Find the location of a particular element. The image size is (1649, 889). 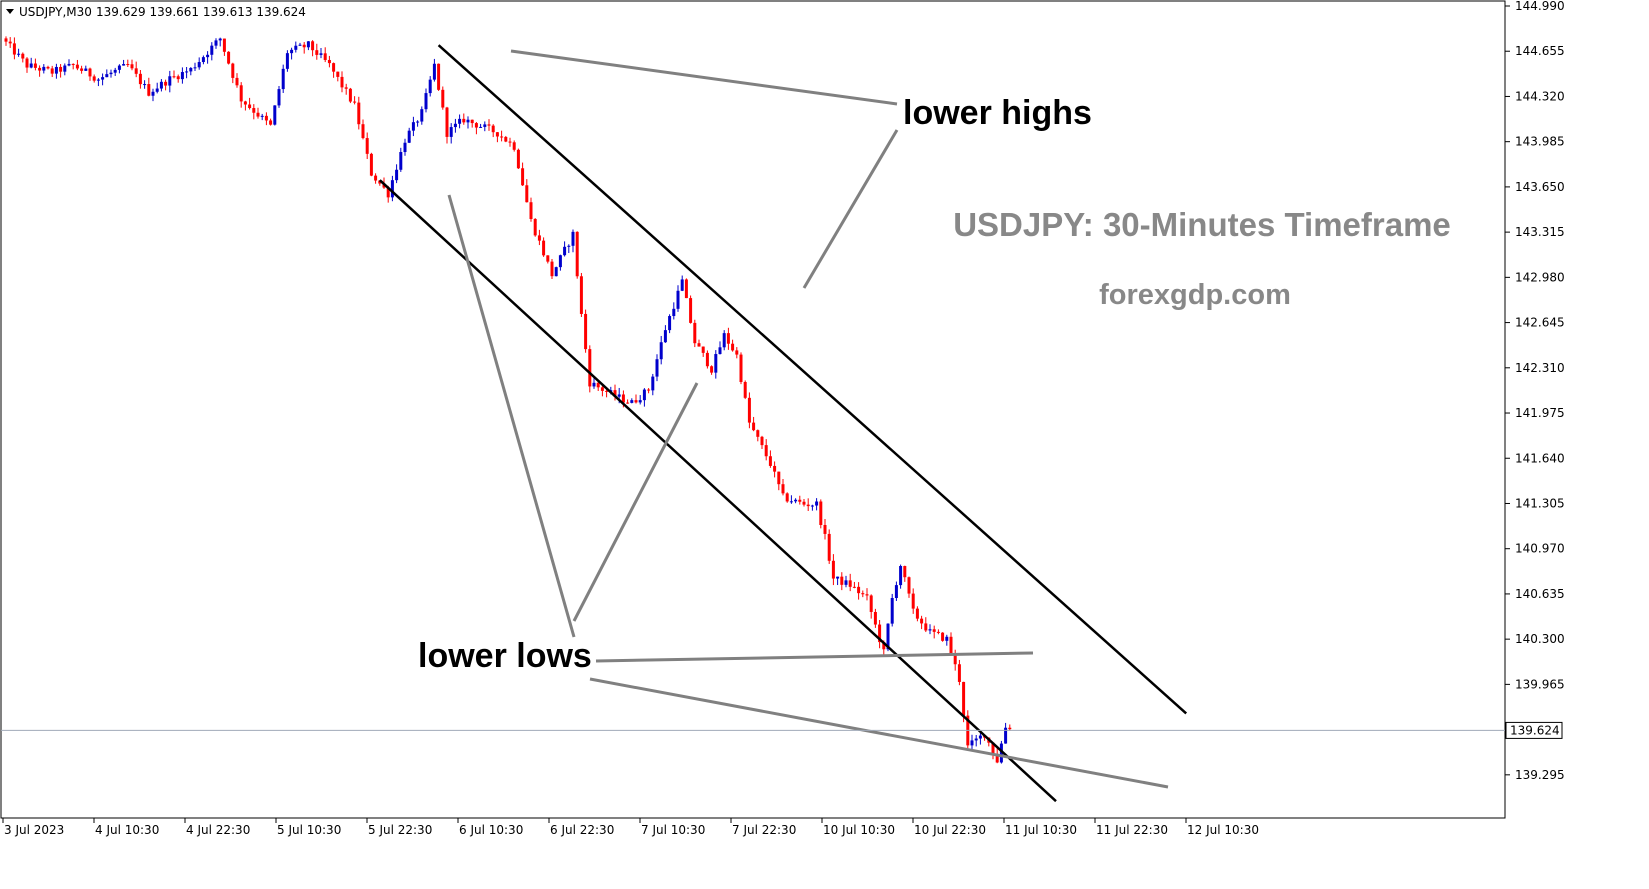

y-tick-label: 140.970 is located at coordinates (1540, 549).